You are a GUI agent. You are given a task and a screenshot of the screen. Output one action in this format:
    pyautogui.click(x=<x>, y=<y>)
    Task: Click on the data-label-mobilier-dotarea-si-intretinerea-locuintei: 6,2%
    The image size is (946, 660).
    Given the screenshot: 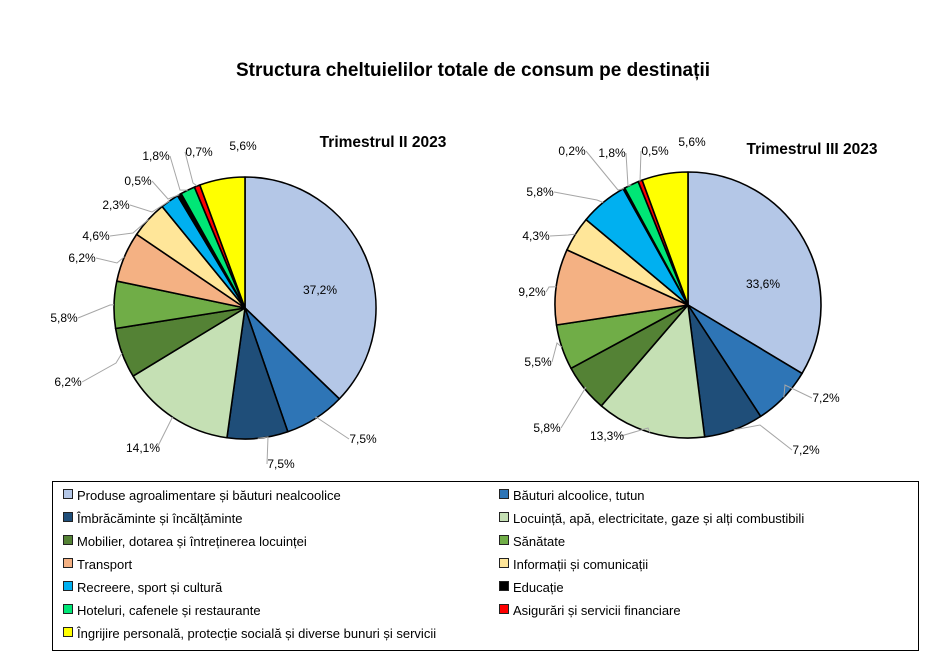 What is the action you would take?
    pyautogui.click(x=68, y=382)
    